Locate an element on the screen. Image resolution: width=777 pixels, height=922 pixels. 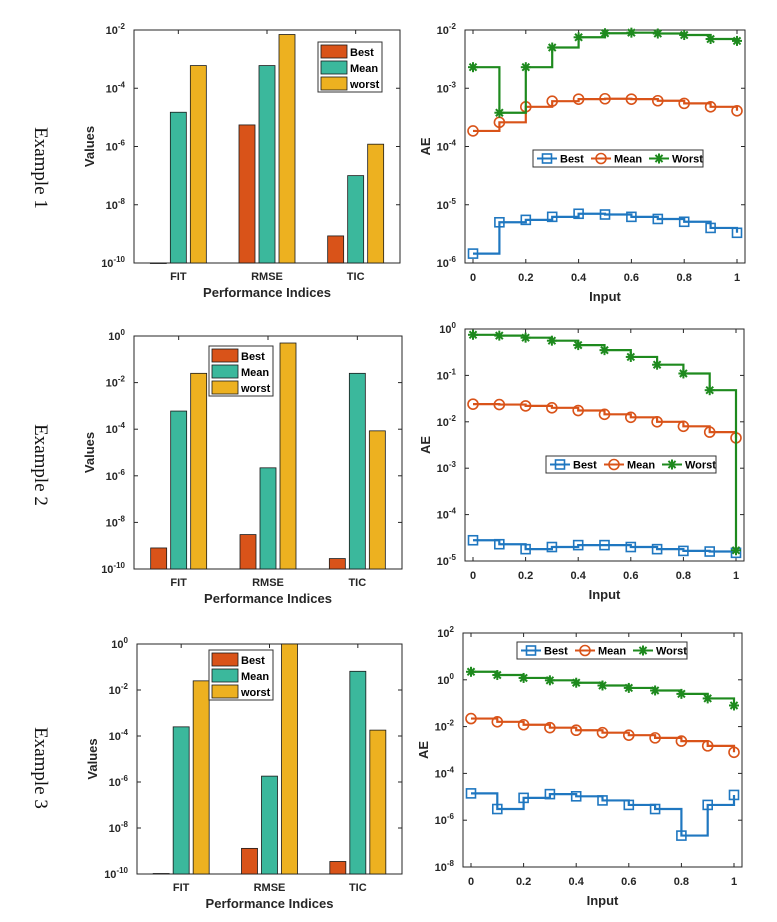
tick-exponent: -6 is located at coordinates (453, 259).